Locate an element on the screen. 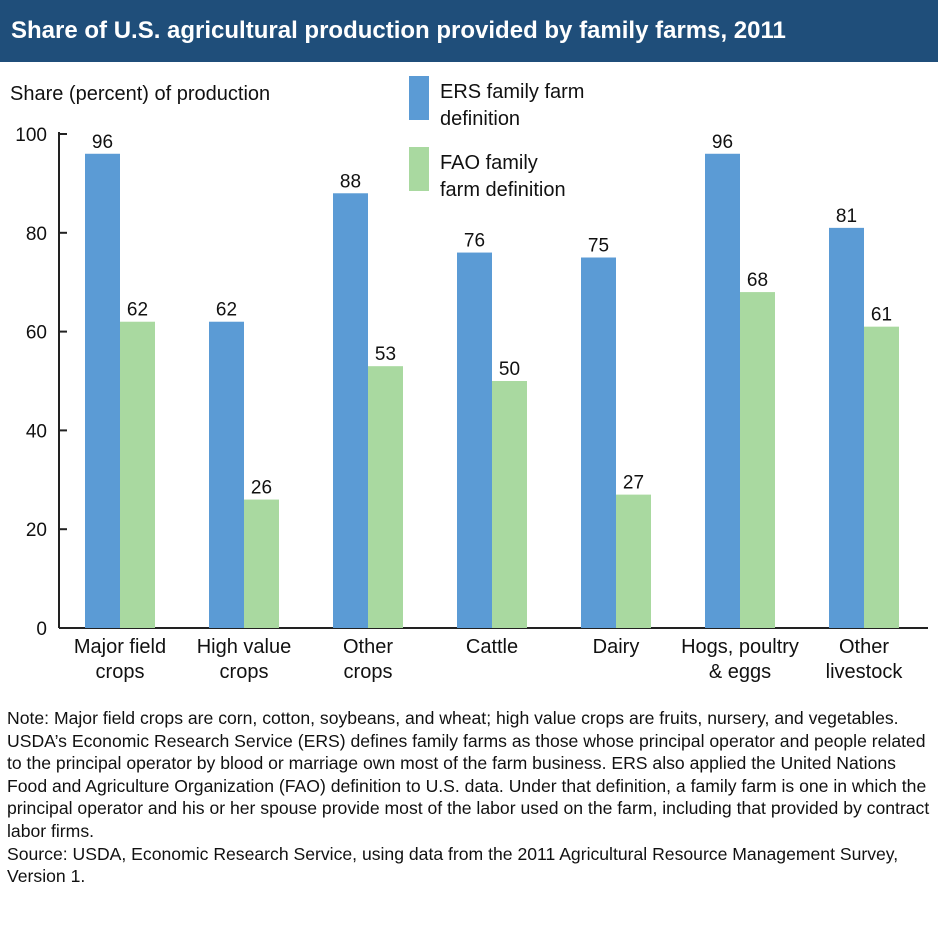  data-label: 75 is located at coordinates (598, 246).